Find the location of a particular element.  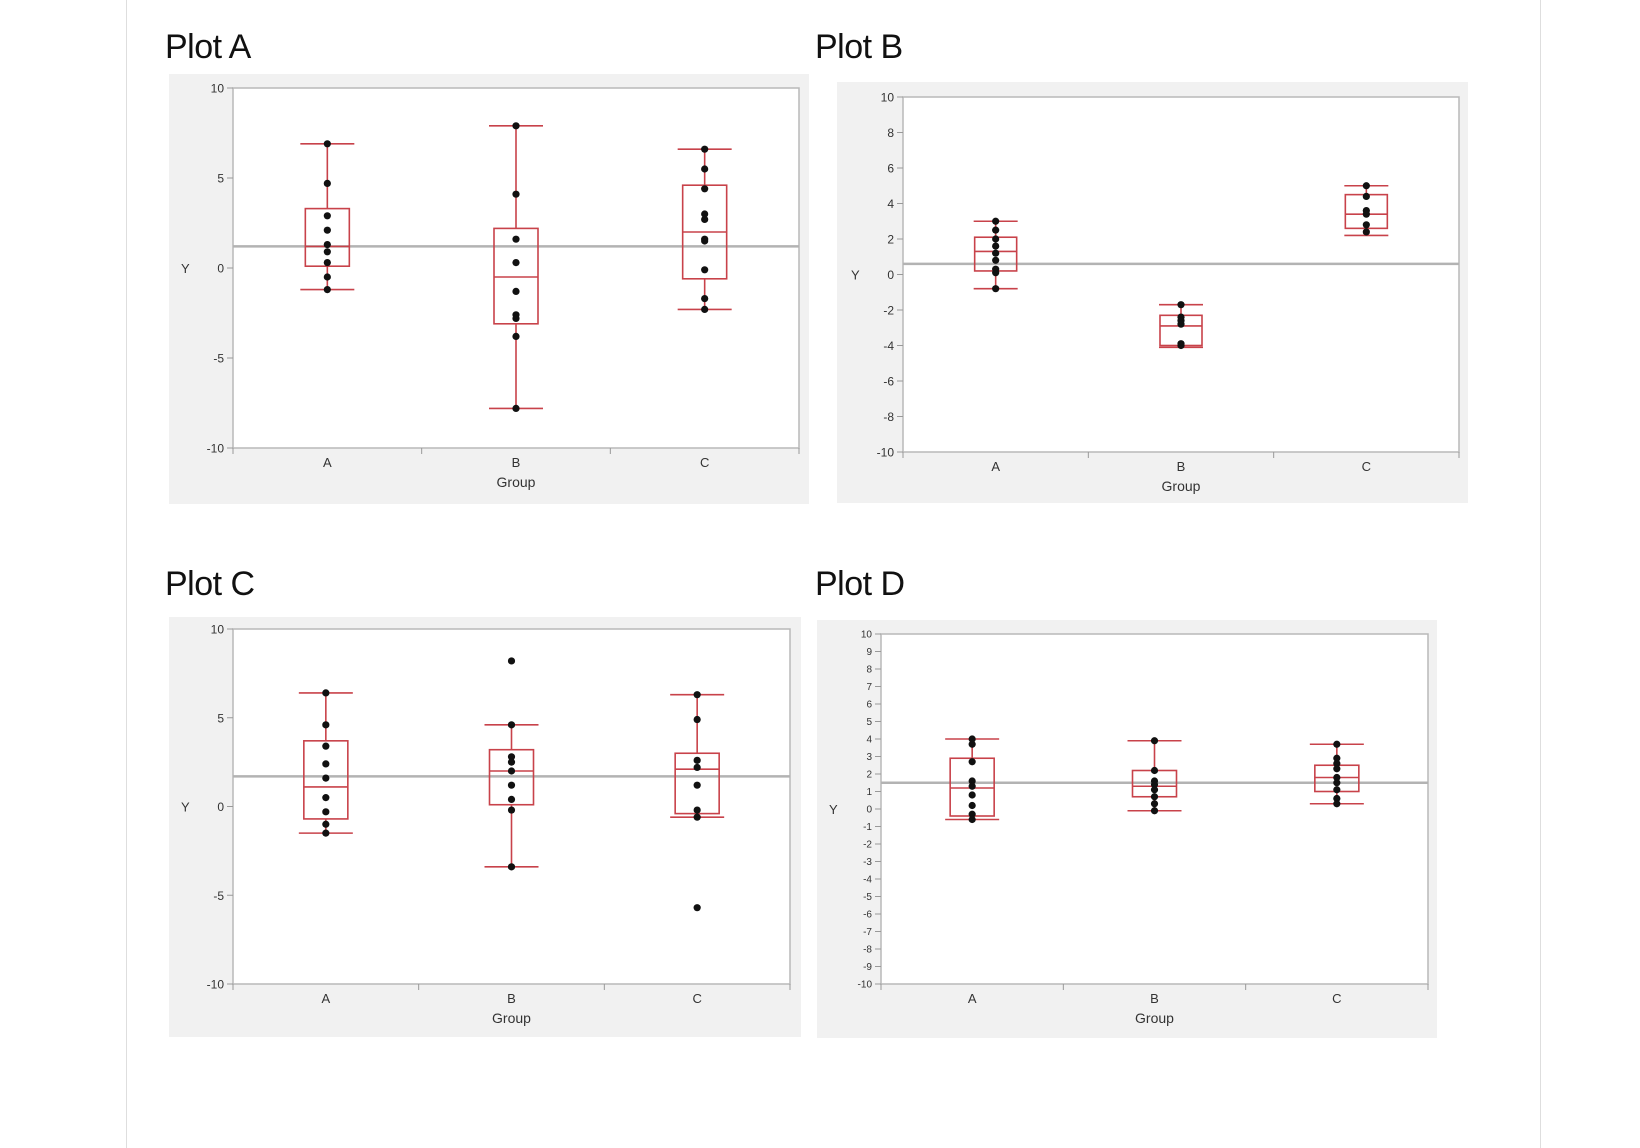

plot-a-title: Plot A is located at coordinates (208, 47).